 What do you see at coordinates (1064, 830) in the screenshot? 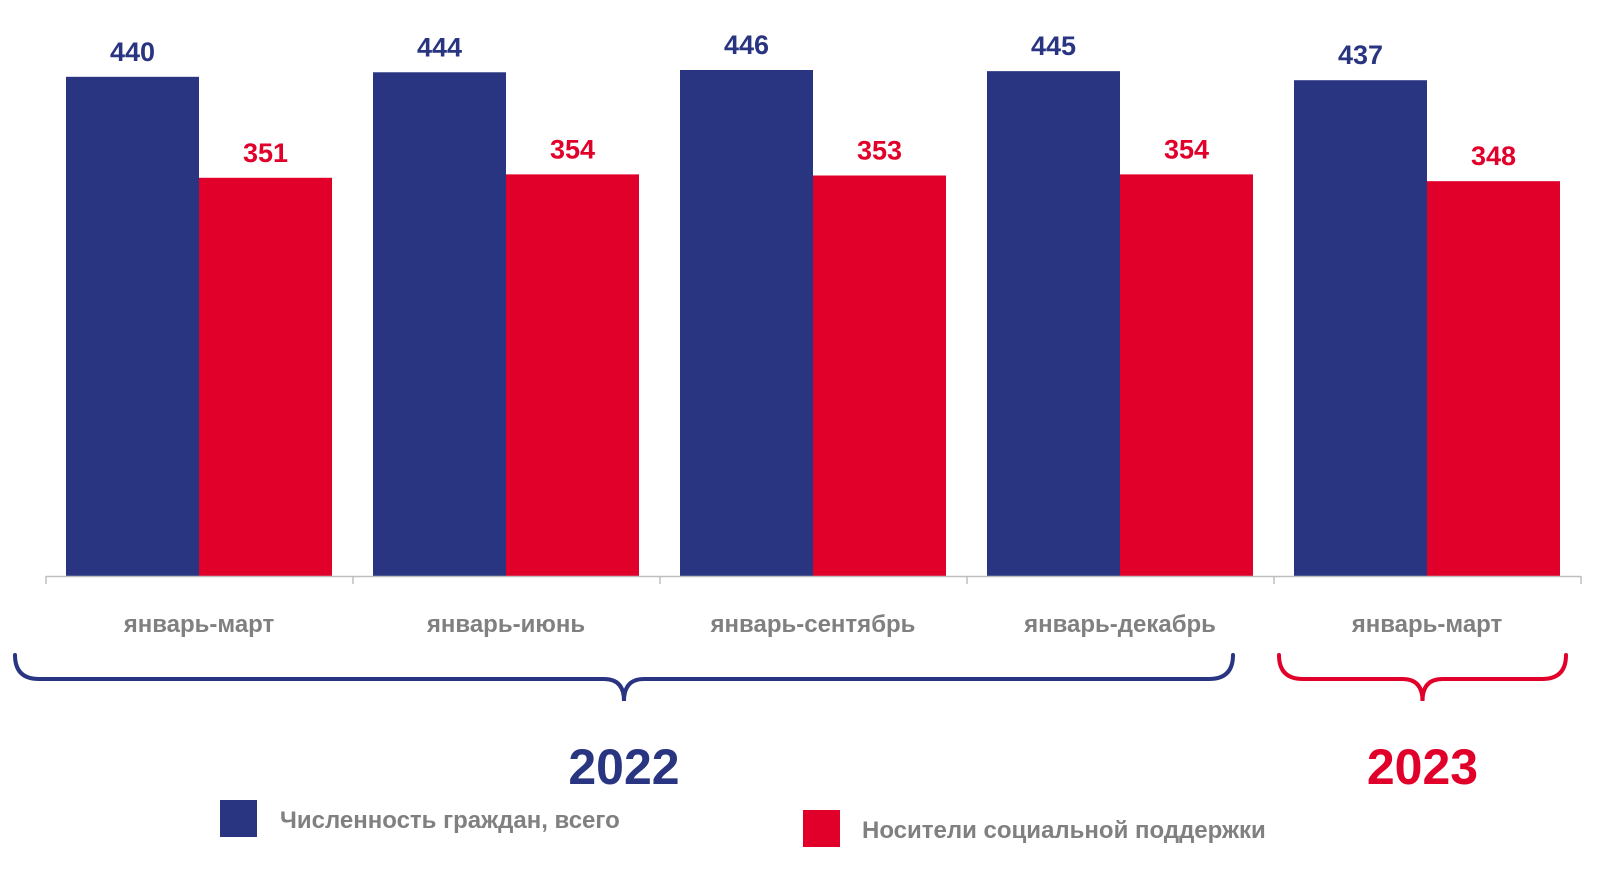
I see `legend-label: Носители социальной поддержки` at bounding box center [1064, 830].